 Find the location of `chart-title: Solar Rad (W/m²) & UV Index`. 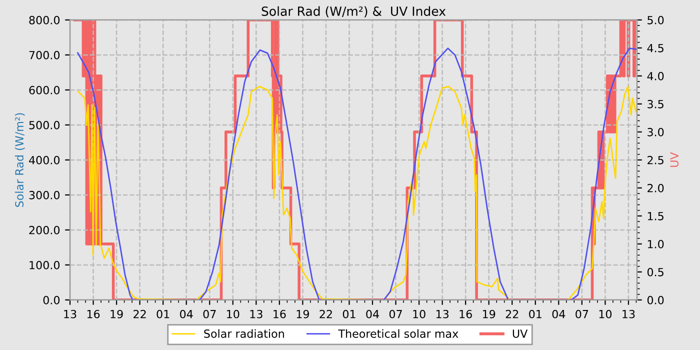

chart-title: Solar Rad (W/m²) & UV Index is located at coordinates (354, 12).